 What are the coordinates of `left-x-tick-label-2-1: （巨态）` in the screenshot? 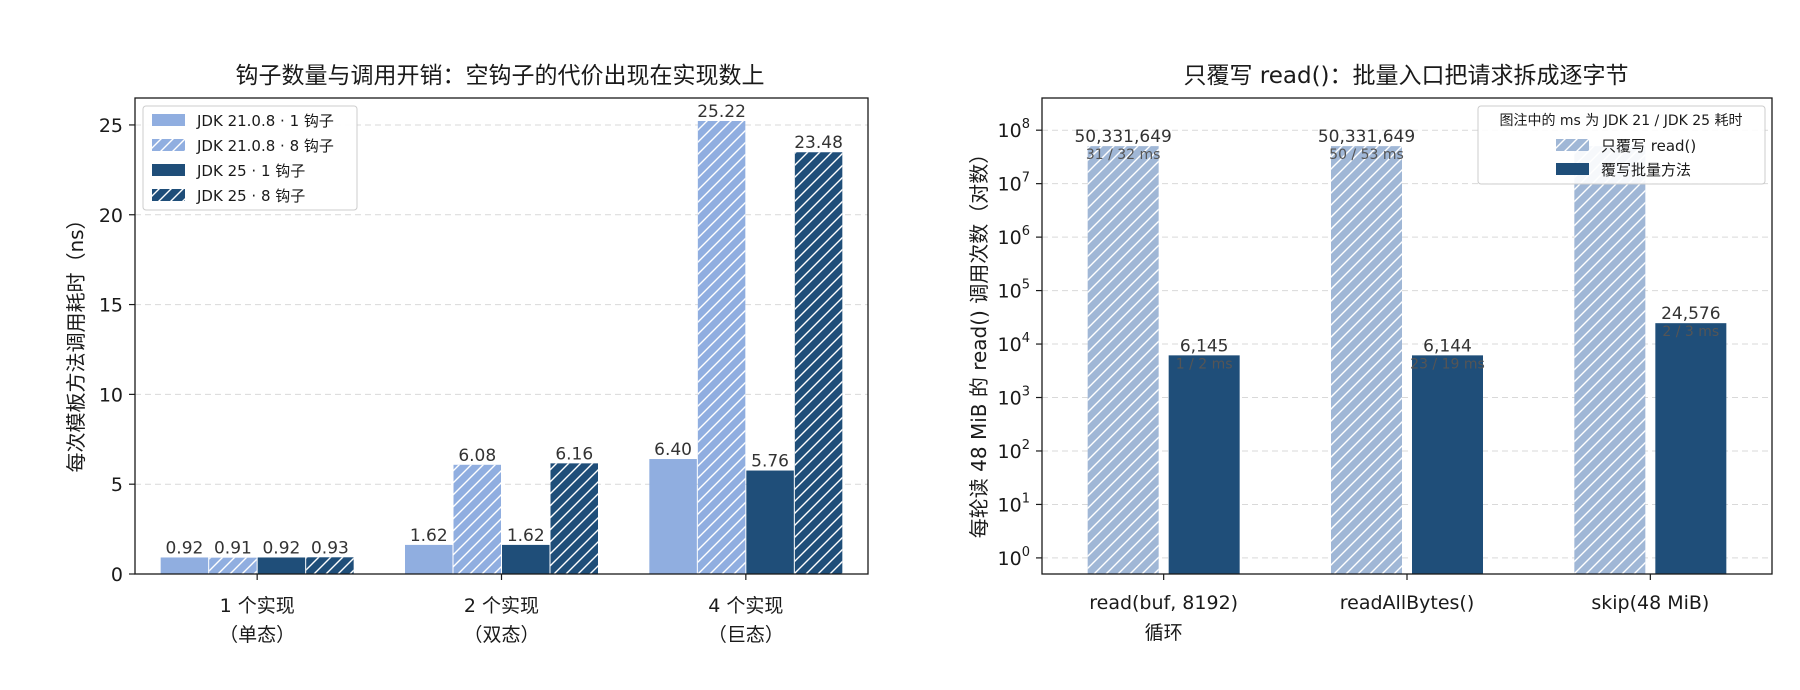 It's located at (746, 635).